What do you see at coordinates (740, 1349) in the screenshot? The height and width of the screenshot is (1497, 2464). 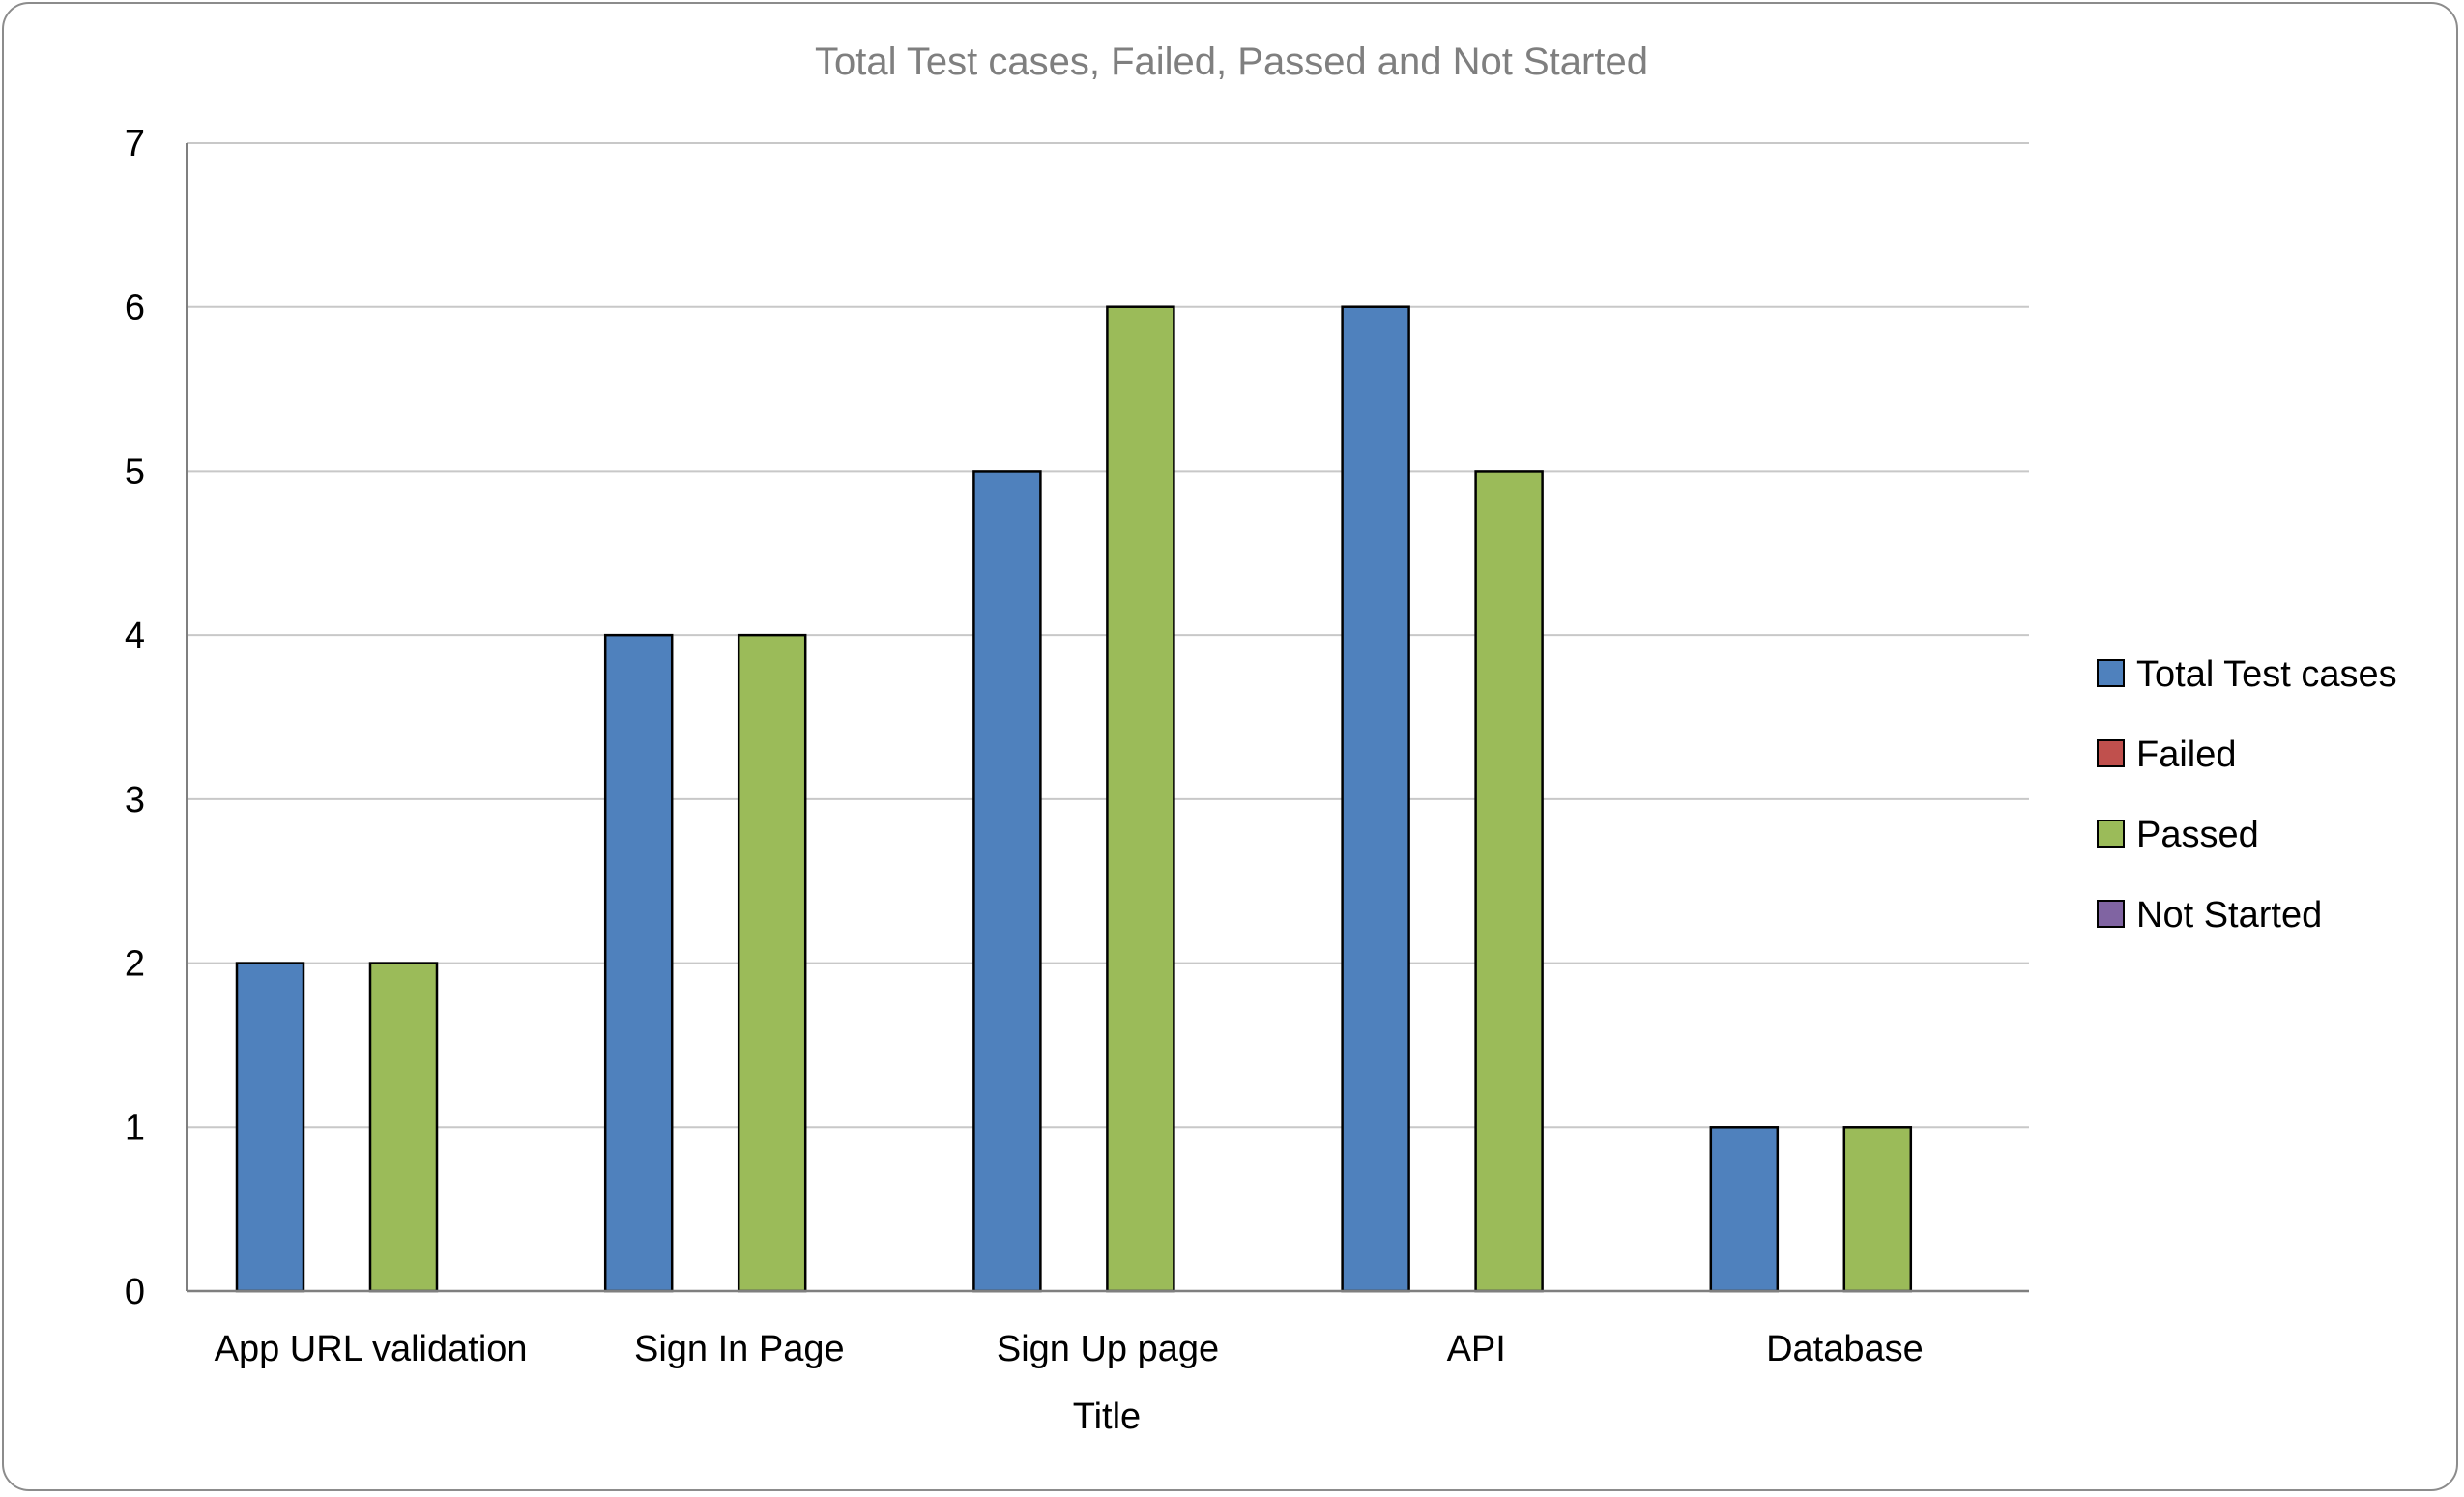 I see `x-tick-label: Sign In Page` at bounding box center [740, 1349].